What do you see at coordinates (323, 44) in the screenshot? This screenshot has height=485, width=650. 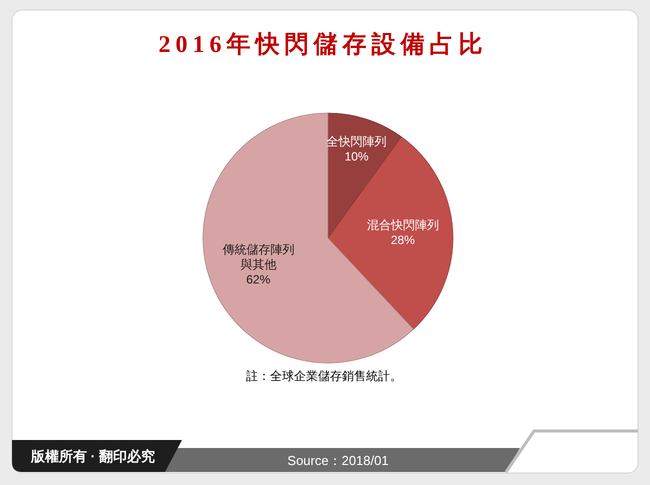 I see `chart-title: 2016年快閃儲存設備占比` at bounding box center [323, 44].